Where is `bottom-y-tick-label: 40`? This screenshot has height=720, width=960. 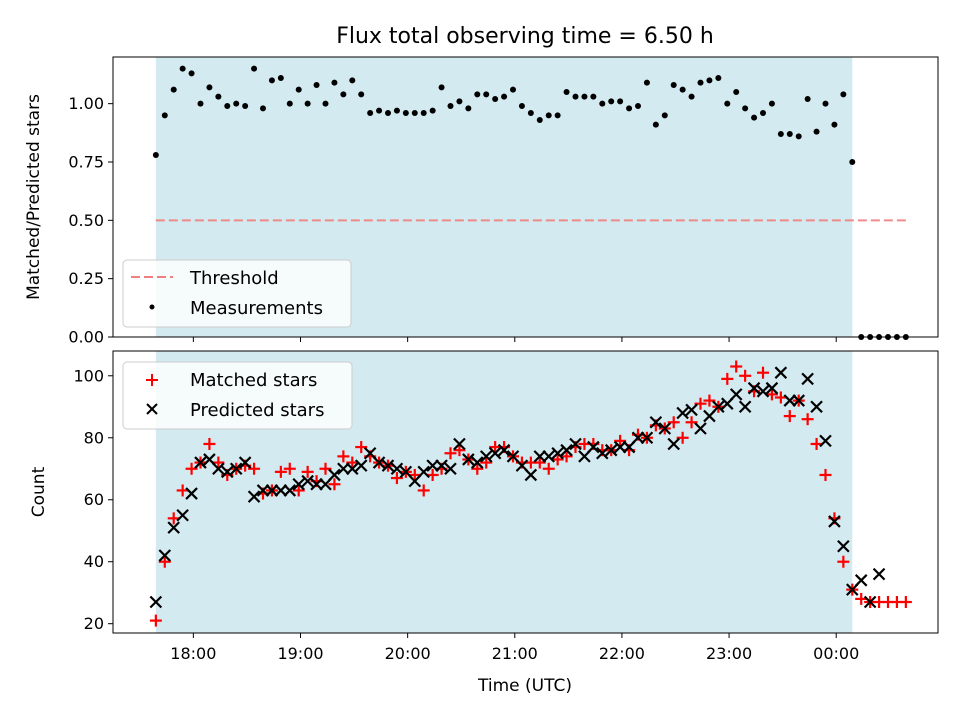
bottom-y-tick-label: 40 is located at coordinates (94, 561).